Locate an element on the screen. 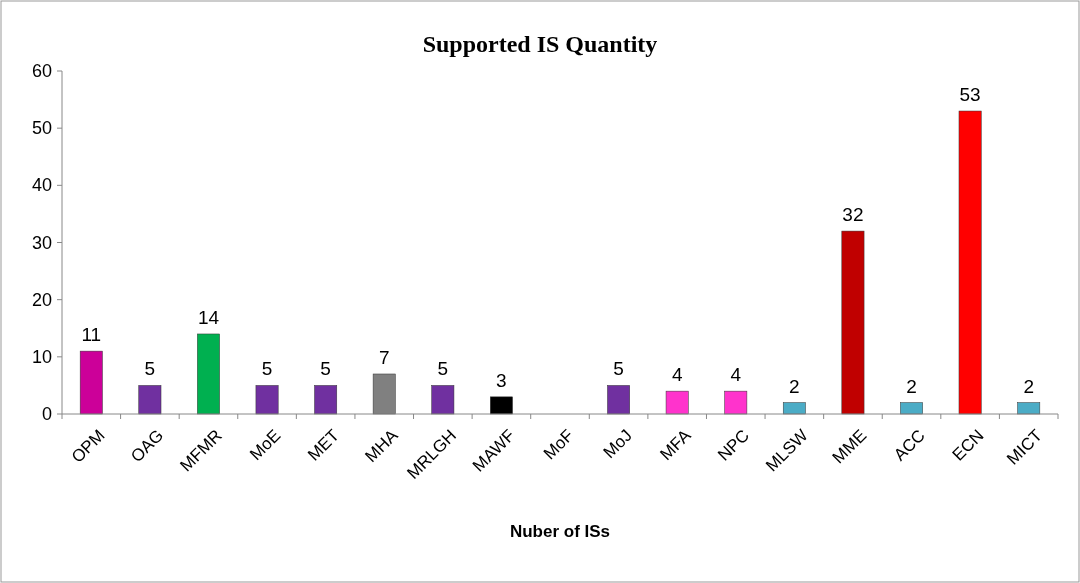 The width and height of the screenshot is (1080, 583). y-tick-label: 60 is located at coordinates (41, 71).